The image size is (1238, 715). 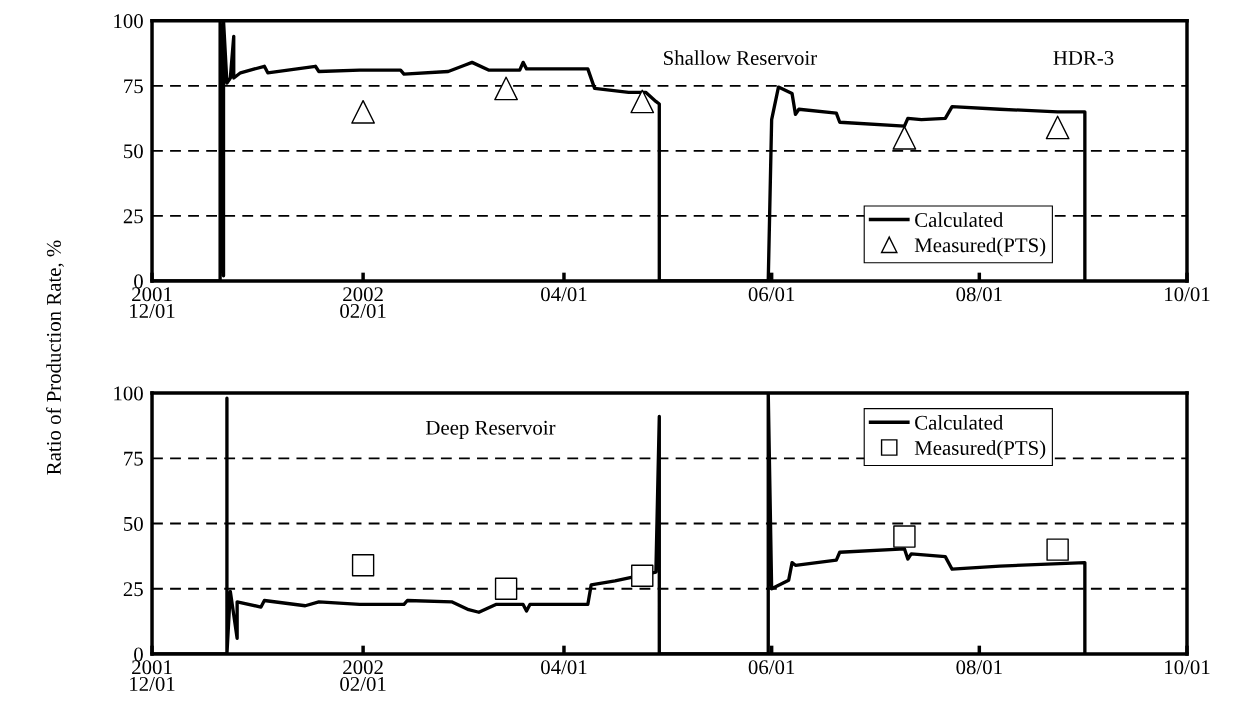 What do you see at coordinates (490, 430) in the screenshot?
I see `annotation: Deep Reservoir` at bounding box center [490, 430].